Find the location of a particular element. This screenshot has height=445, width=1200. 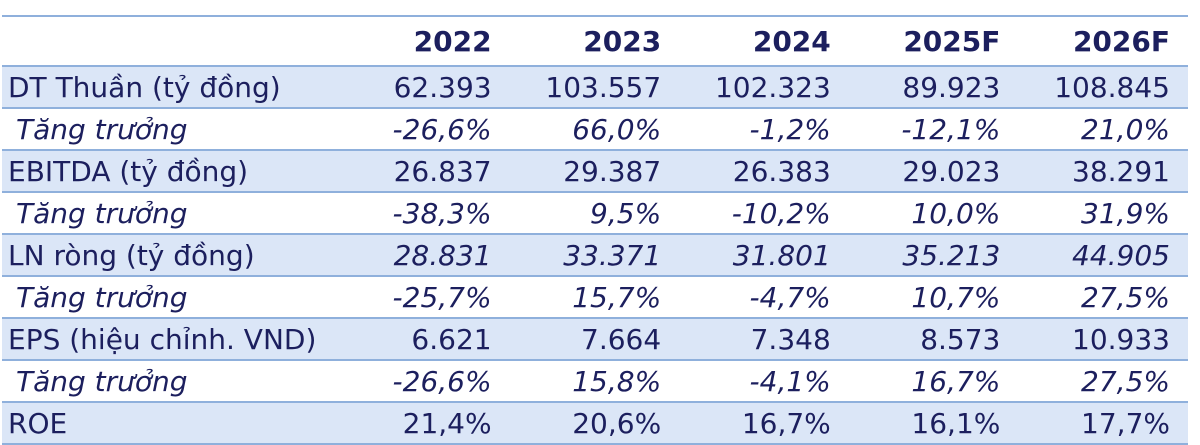

cell-value: 6.621 is located at coordinates (425, 338).